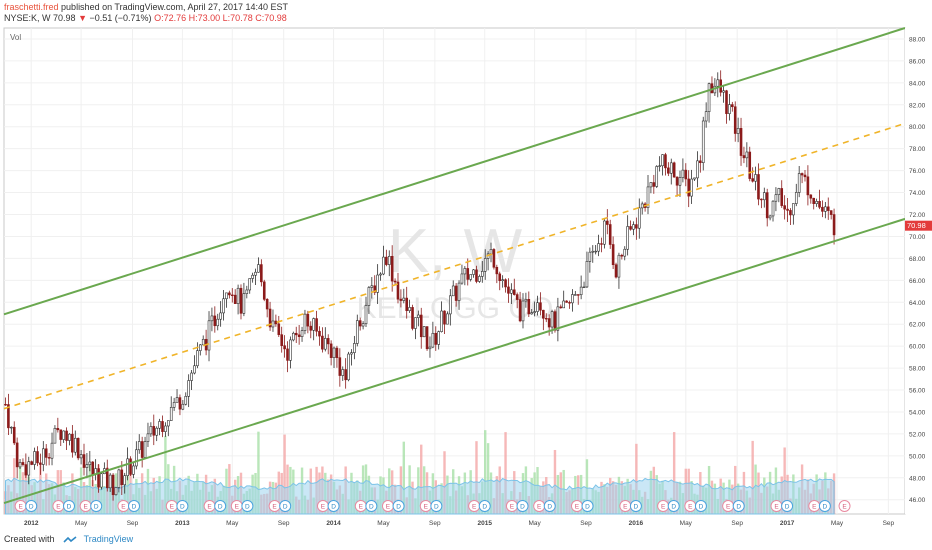 Image resolution: width=932 pixels, height=550 pixels. What do you see at coordinates (787, 523) in the screenshot?
I see `x-tick-label: 2017` at bounding box center [787, 523].